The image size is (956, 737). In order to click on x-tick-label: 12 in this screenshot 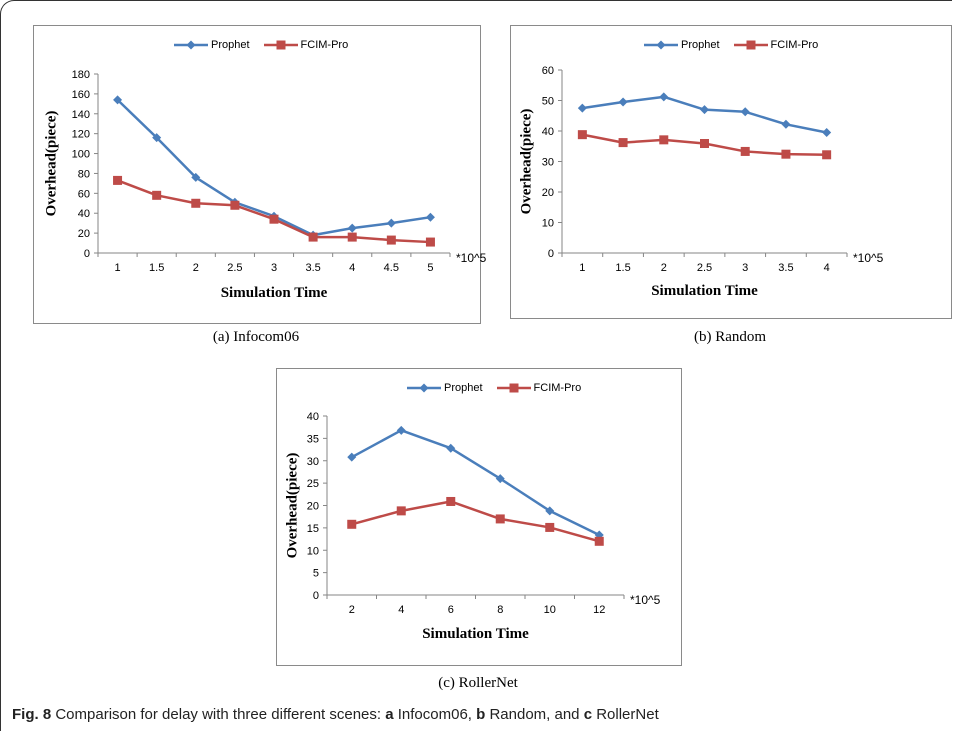, I will do `click(599, 610)`.